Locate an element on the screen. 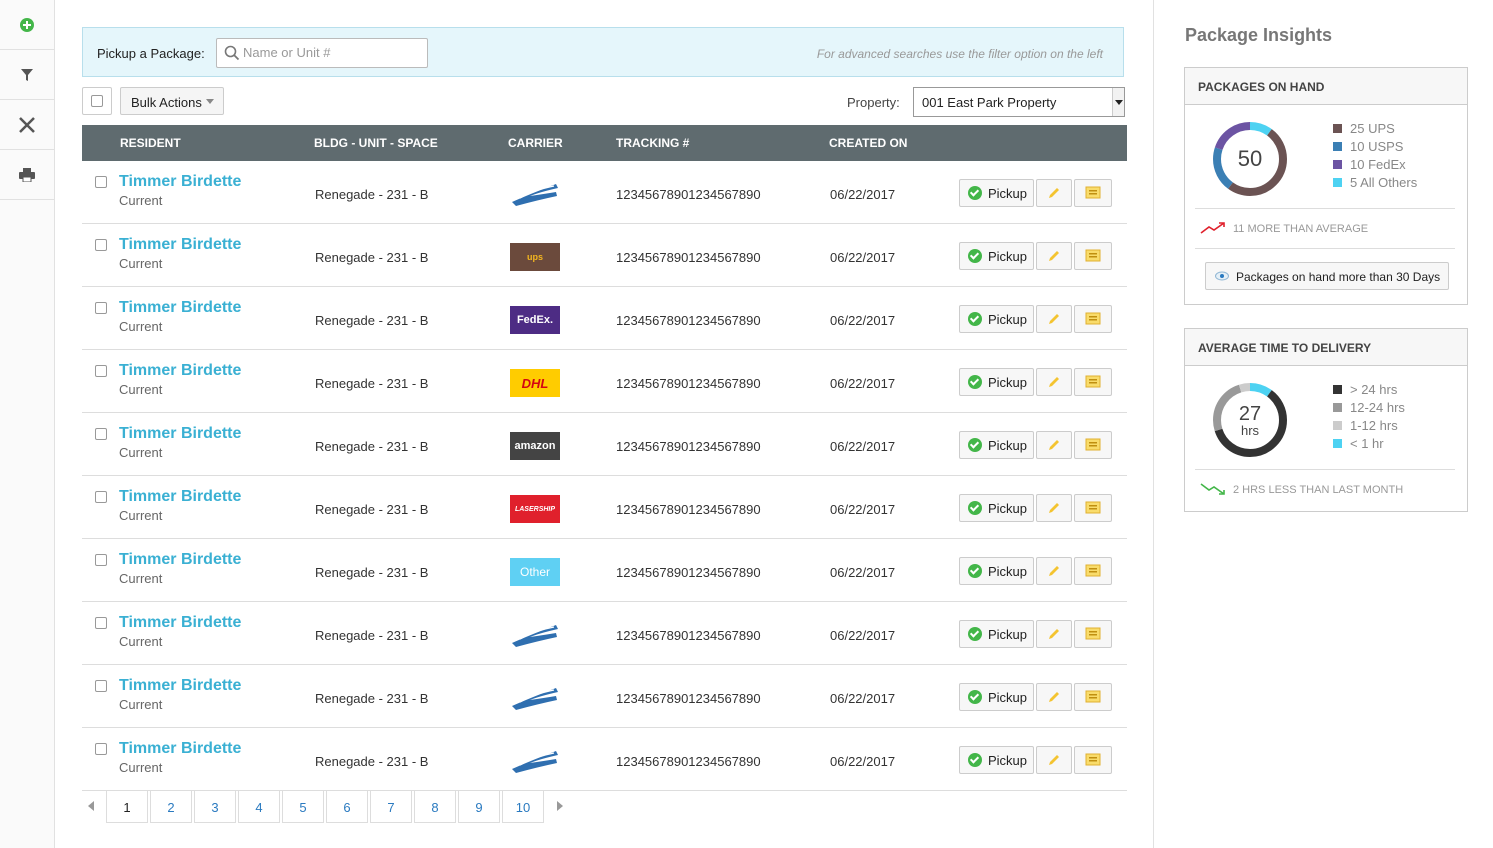 This screenshot has width=1493, height=848. page-6: 6 is located at coordinates (347, 807).